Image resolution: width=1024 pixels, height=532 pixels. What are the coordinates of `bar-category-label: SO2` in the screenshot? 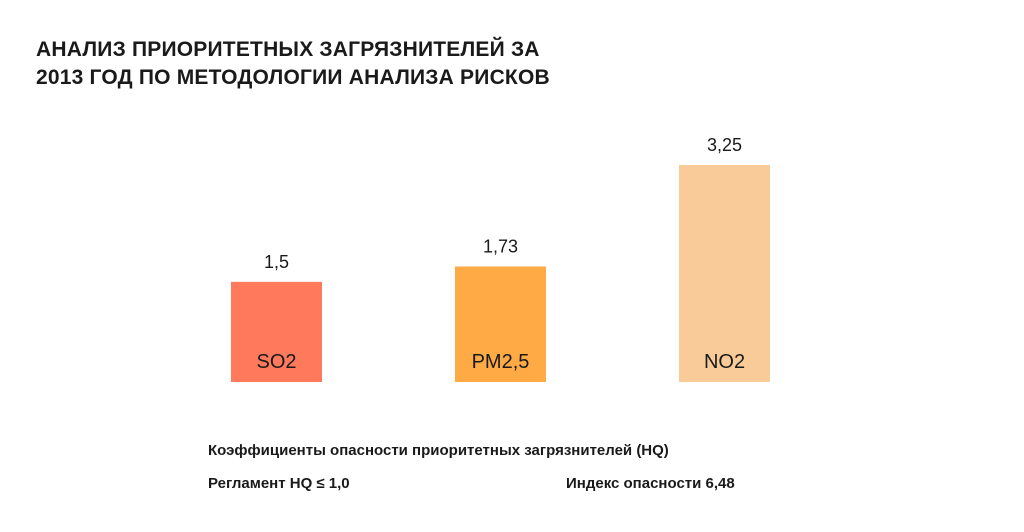 It's located at (276, 362).